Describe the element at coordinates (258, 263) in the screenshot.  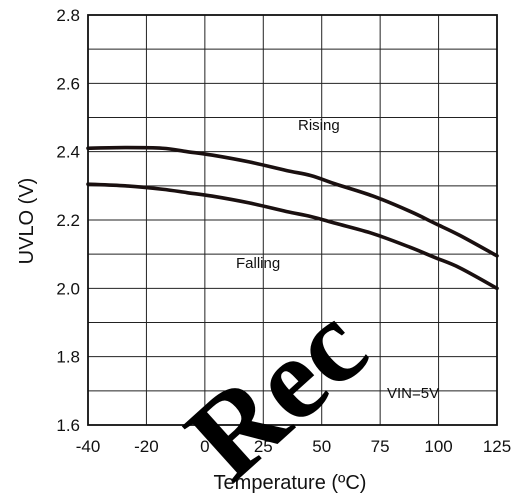
I see `falling-annotation: Falling` at that location.